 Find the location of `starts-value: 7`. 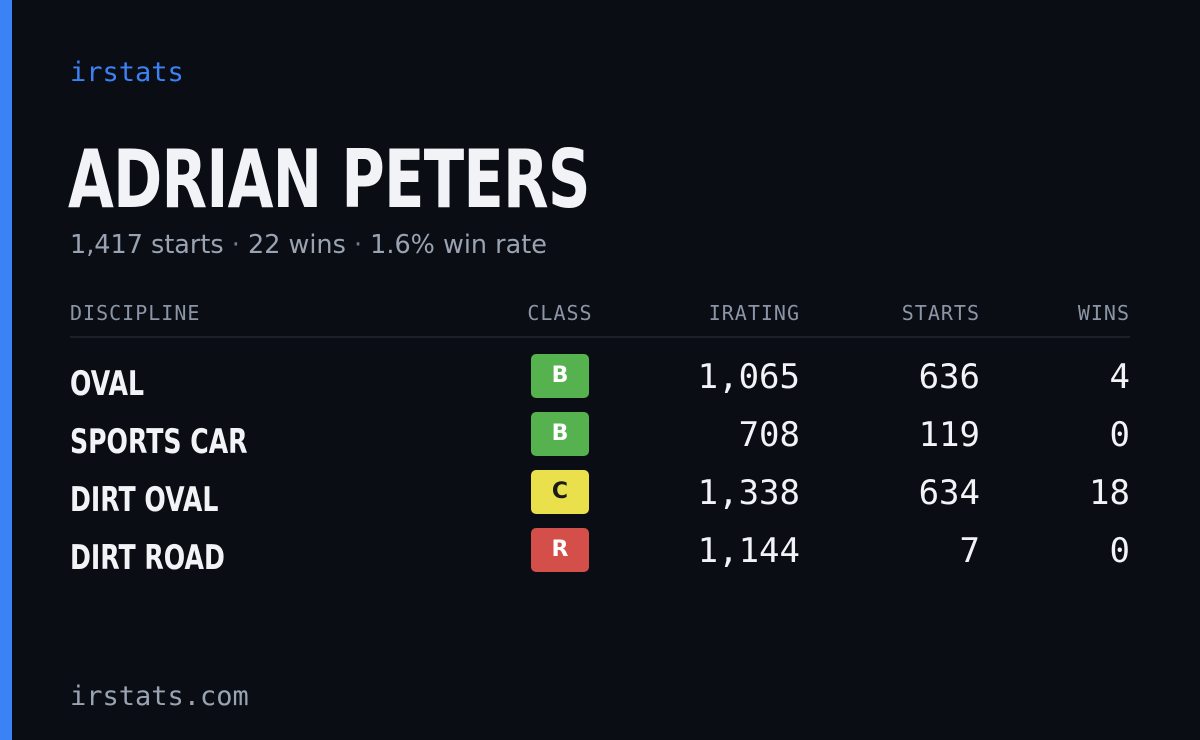

starts-value: 7 is located at coordinates (969, 551).